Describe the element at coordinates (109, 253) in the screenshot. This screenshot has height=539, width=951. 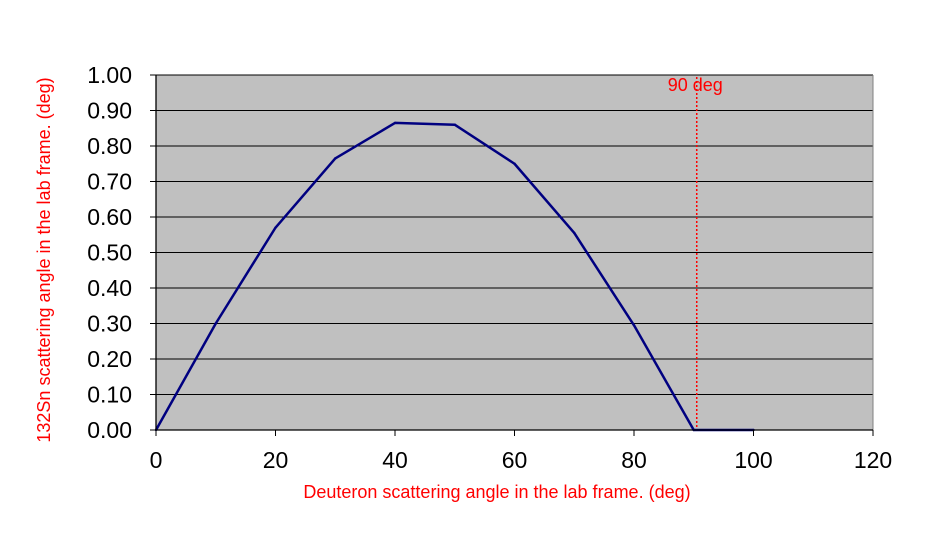
I see `y-tick-label-5: 0.50` at that location.